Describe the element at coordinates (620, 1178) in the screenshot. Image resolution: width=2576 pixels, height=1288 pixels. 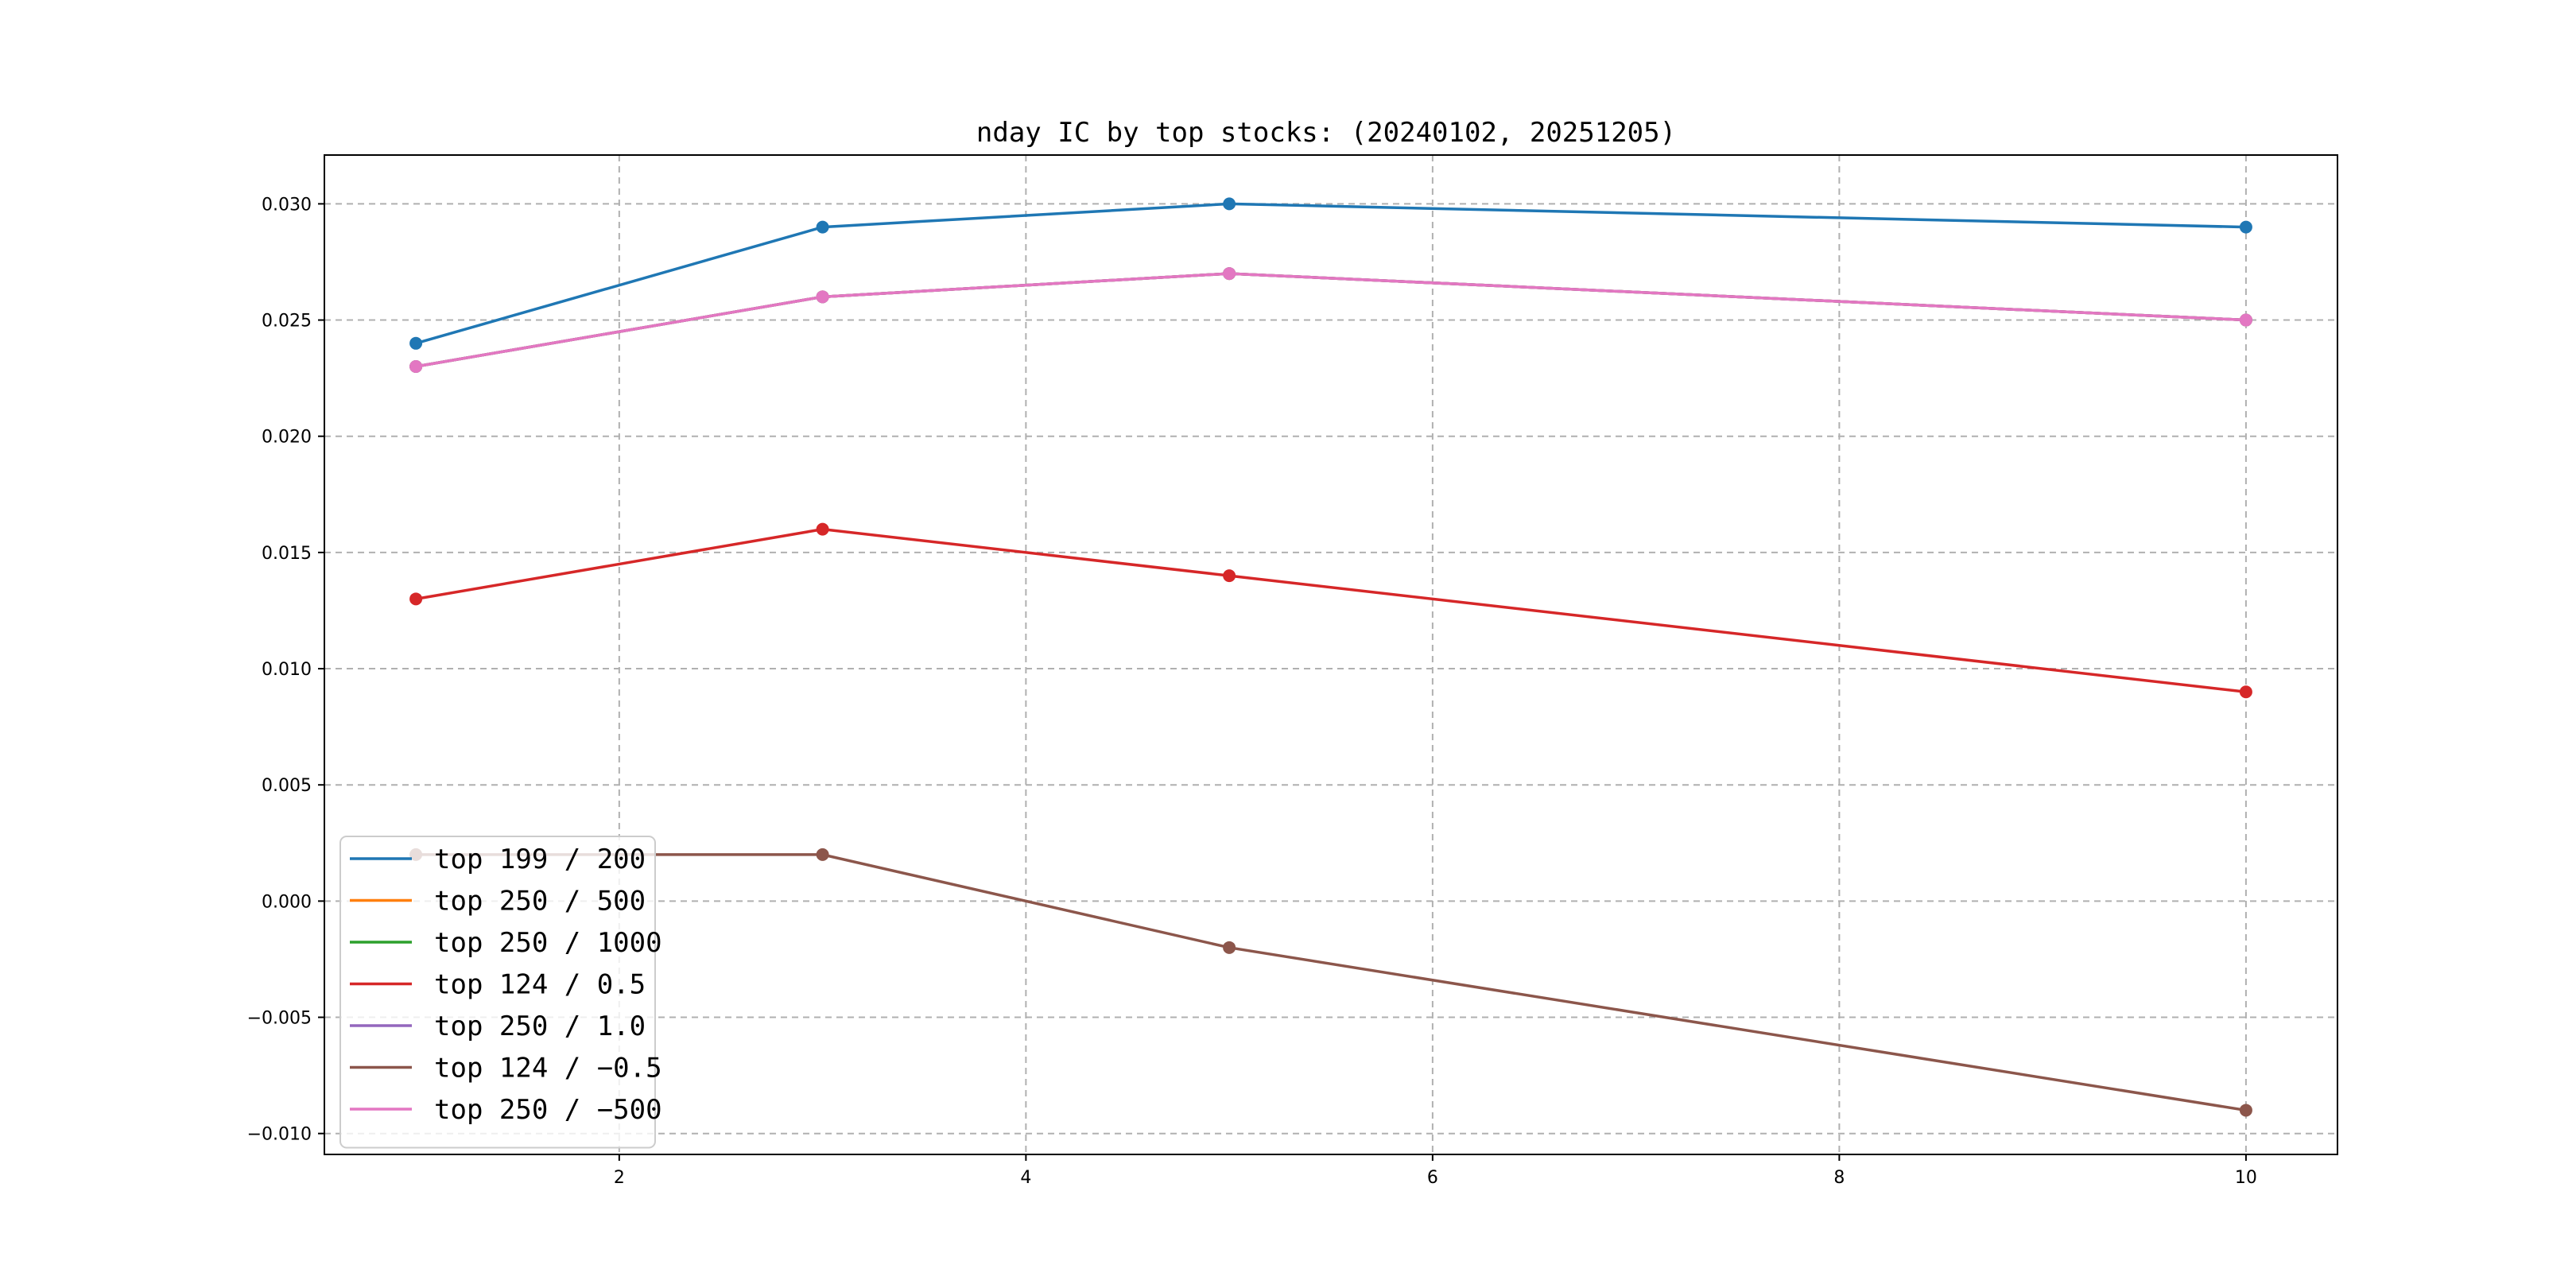
I see `x-tick-label: 2` at that location.